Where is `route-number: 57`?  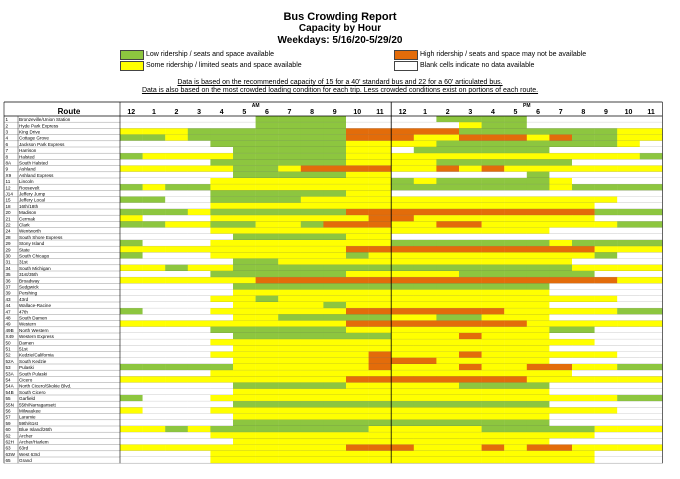
route-number: 57 is located at coordinates (9, 417).